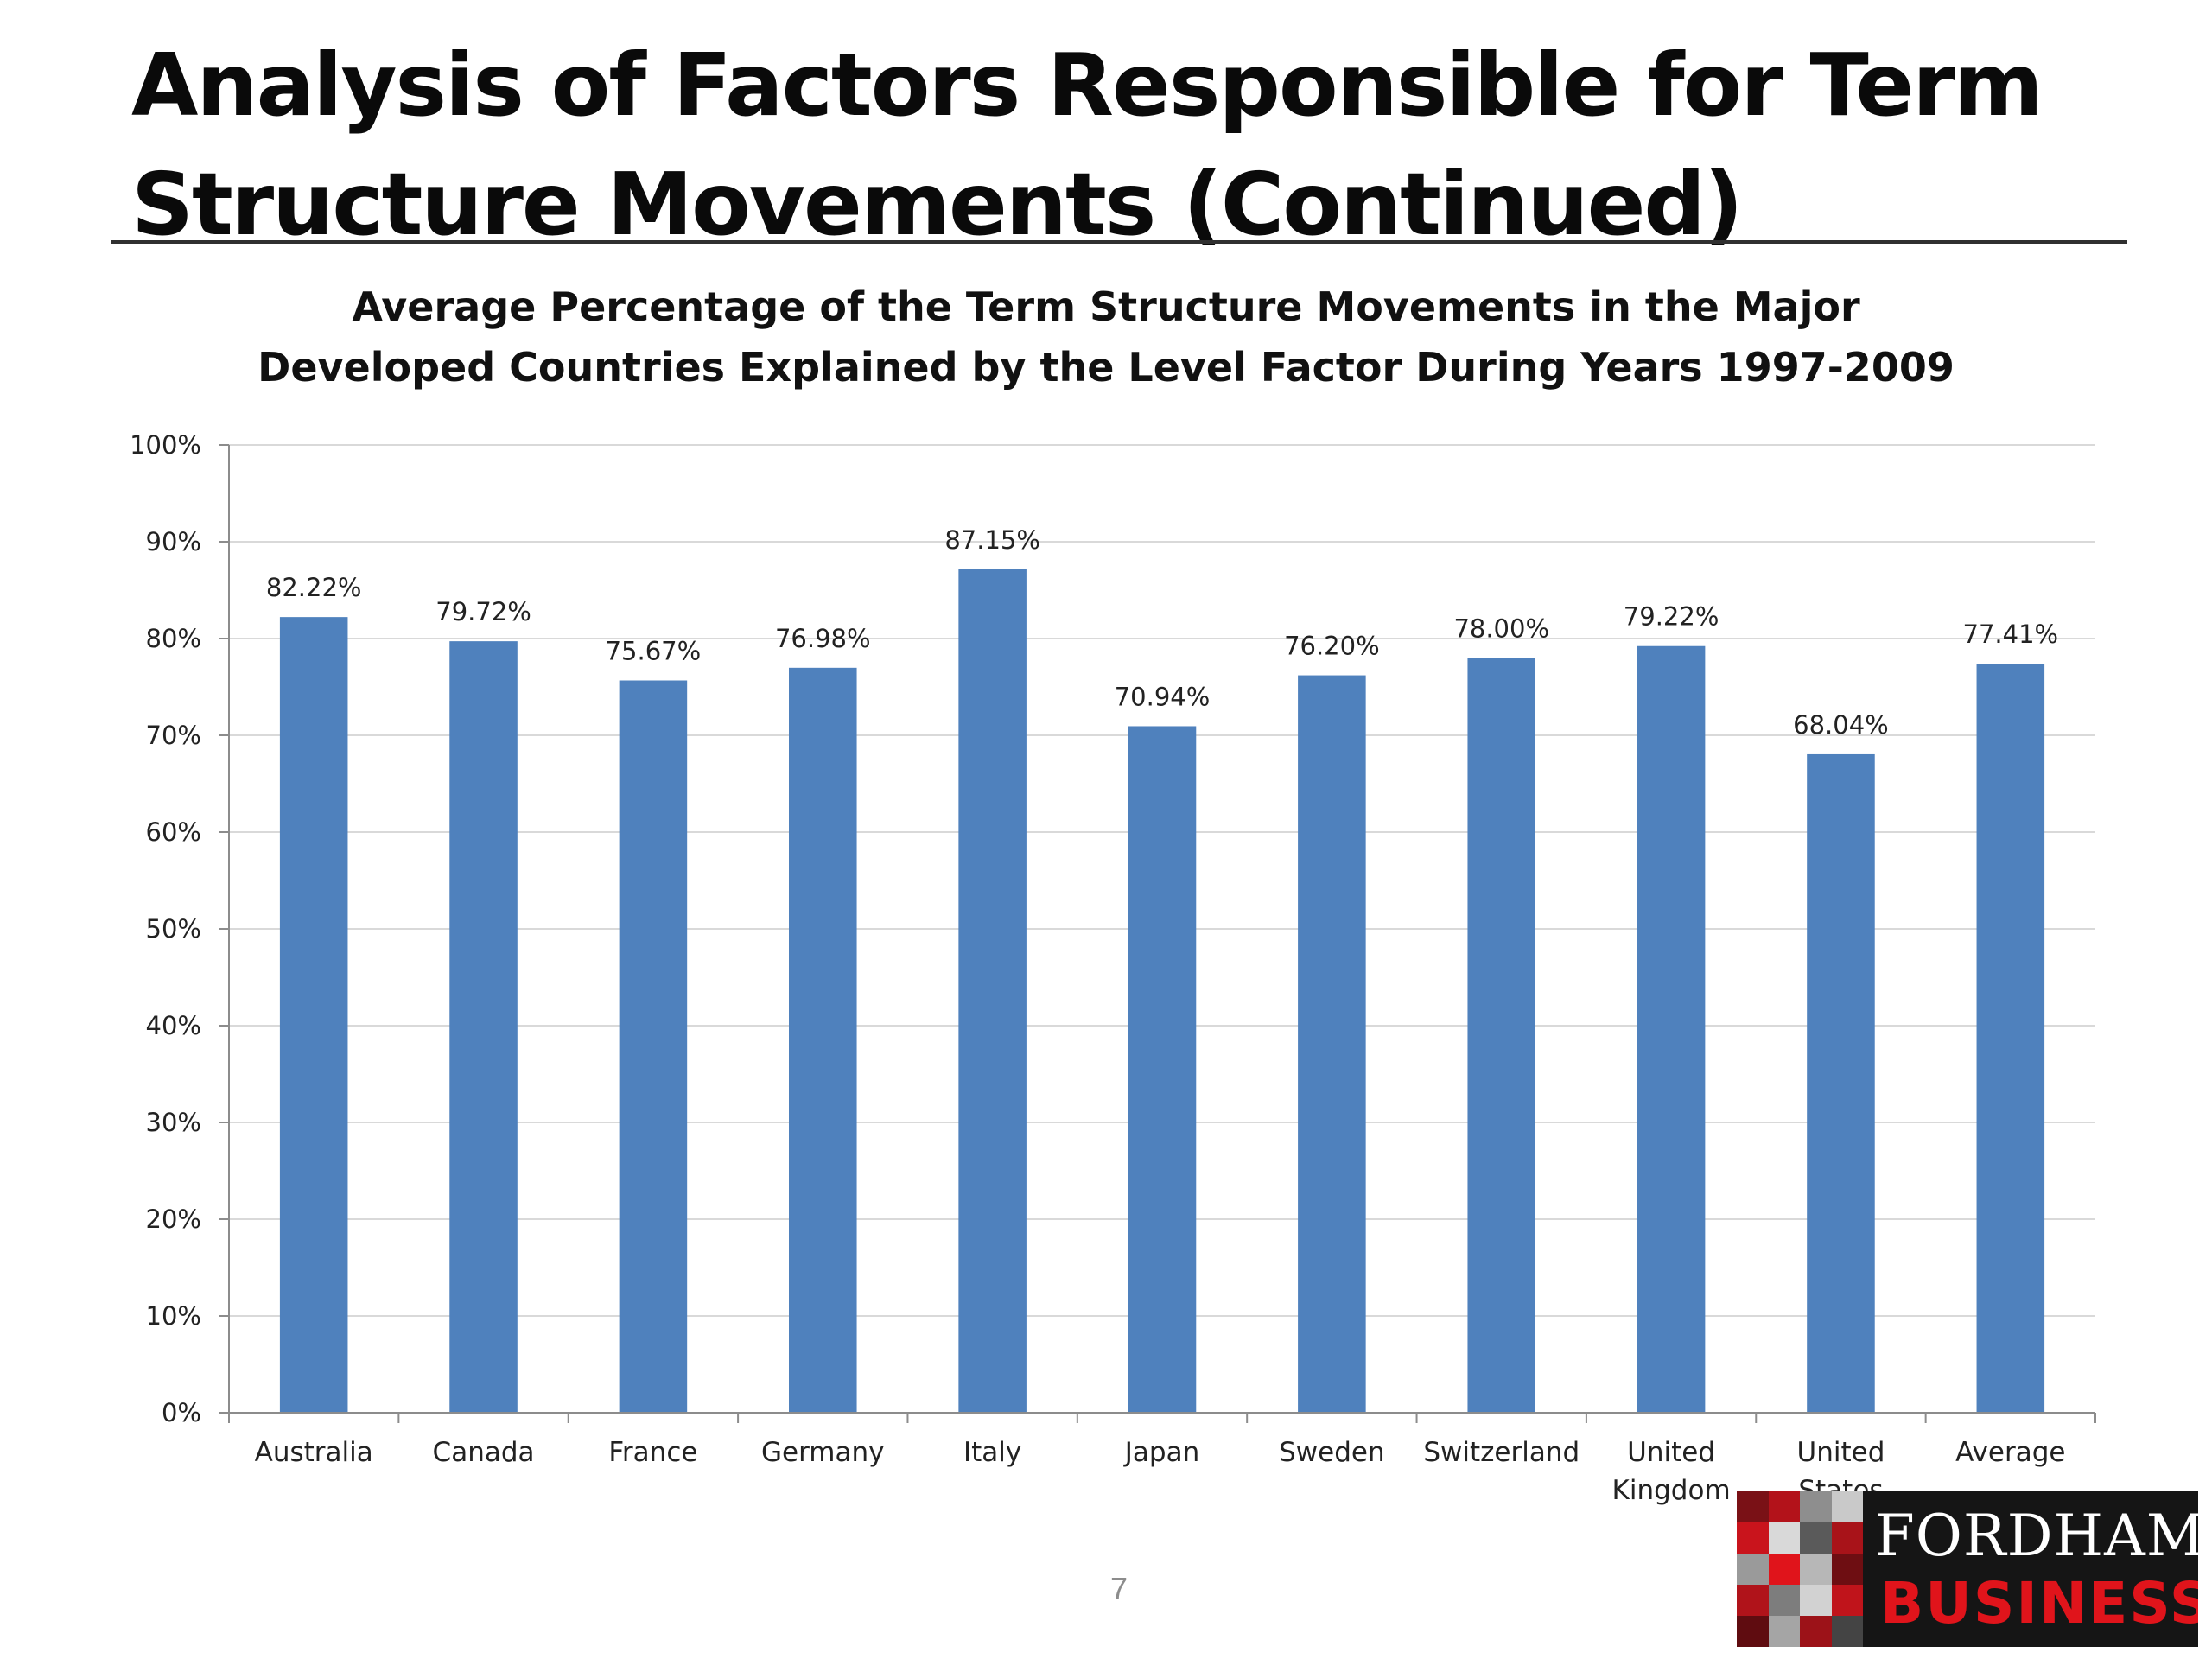  What do you see at coordinates (1671, 1490) in the screenshot?
I see `x-category-label: Kingdom` at bounding box center [1671, 1490].